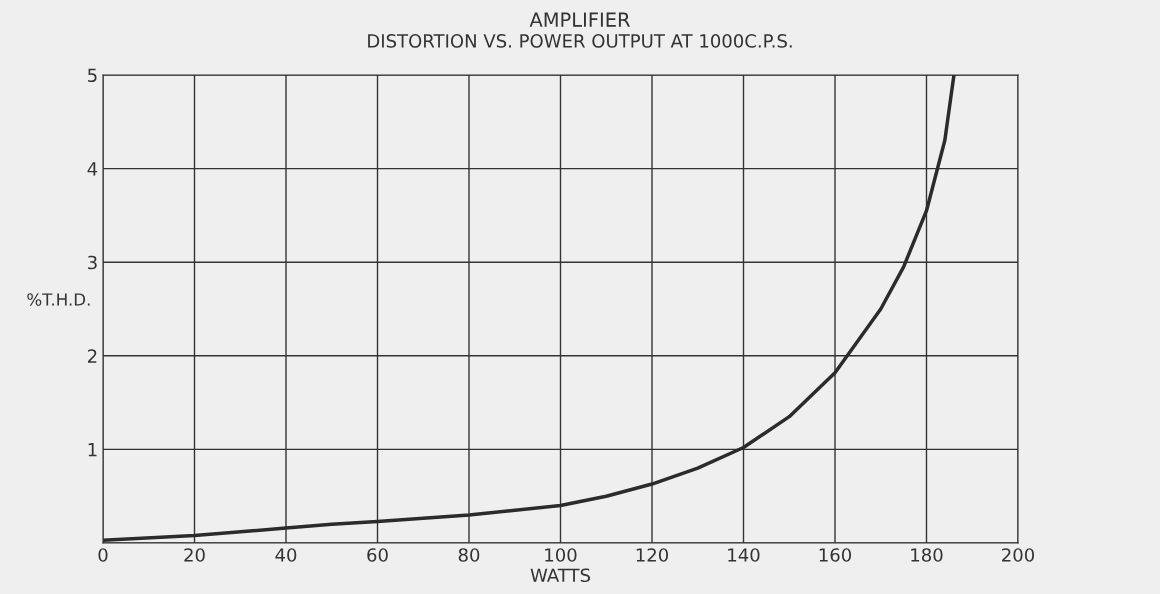 The width and height of the screenshot is (1160, 594). I want to click on x-tick-label: 40, so click(286, 555).